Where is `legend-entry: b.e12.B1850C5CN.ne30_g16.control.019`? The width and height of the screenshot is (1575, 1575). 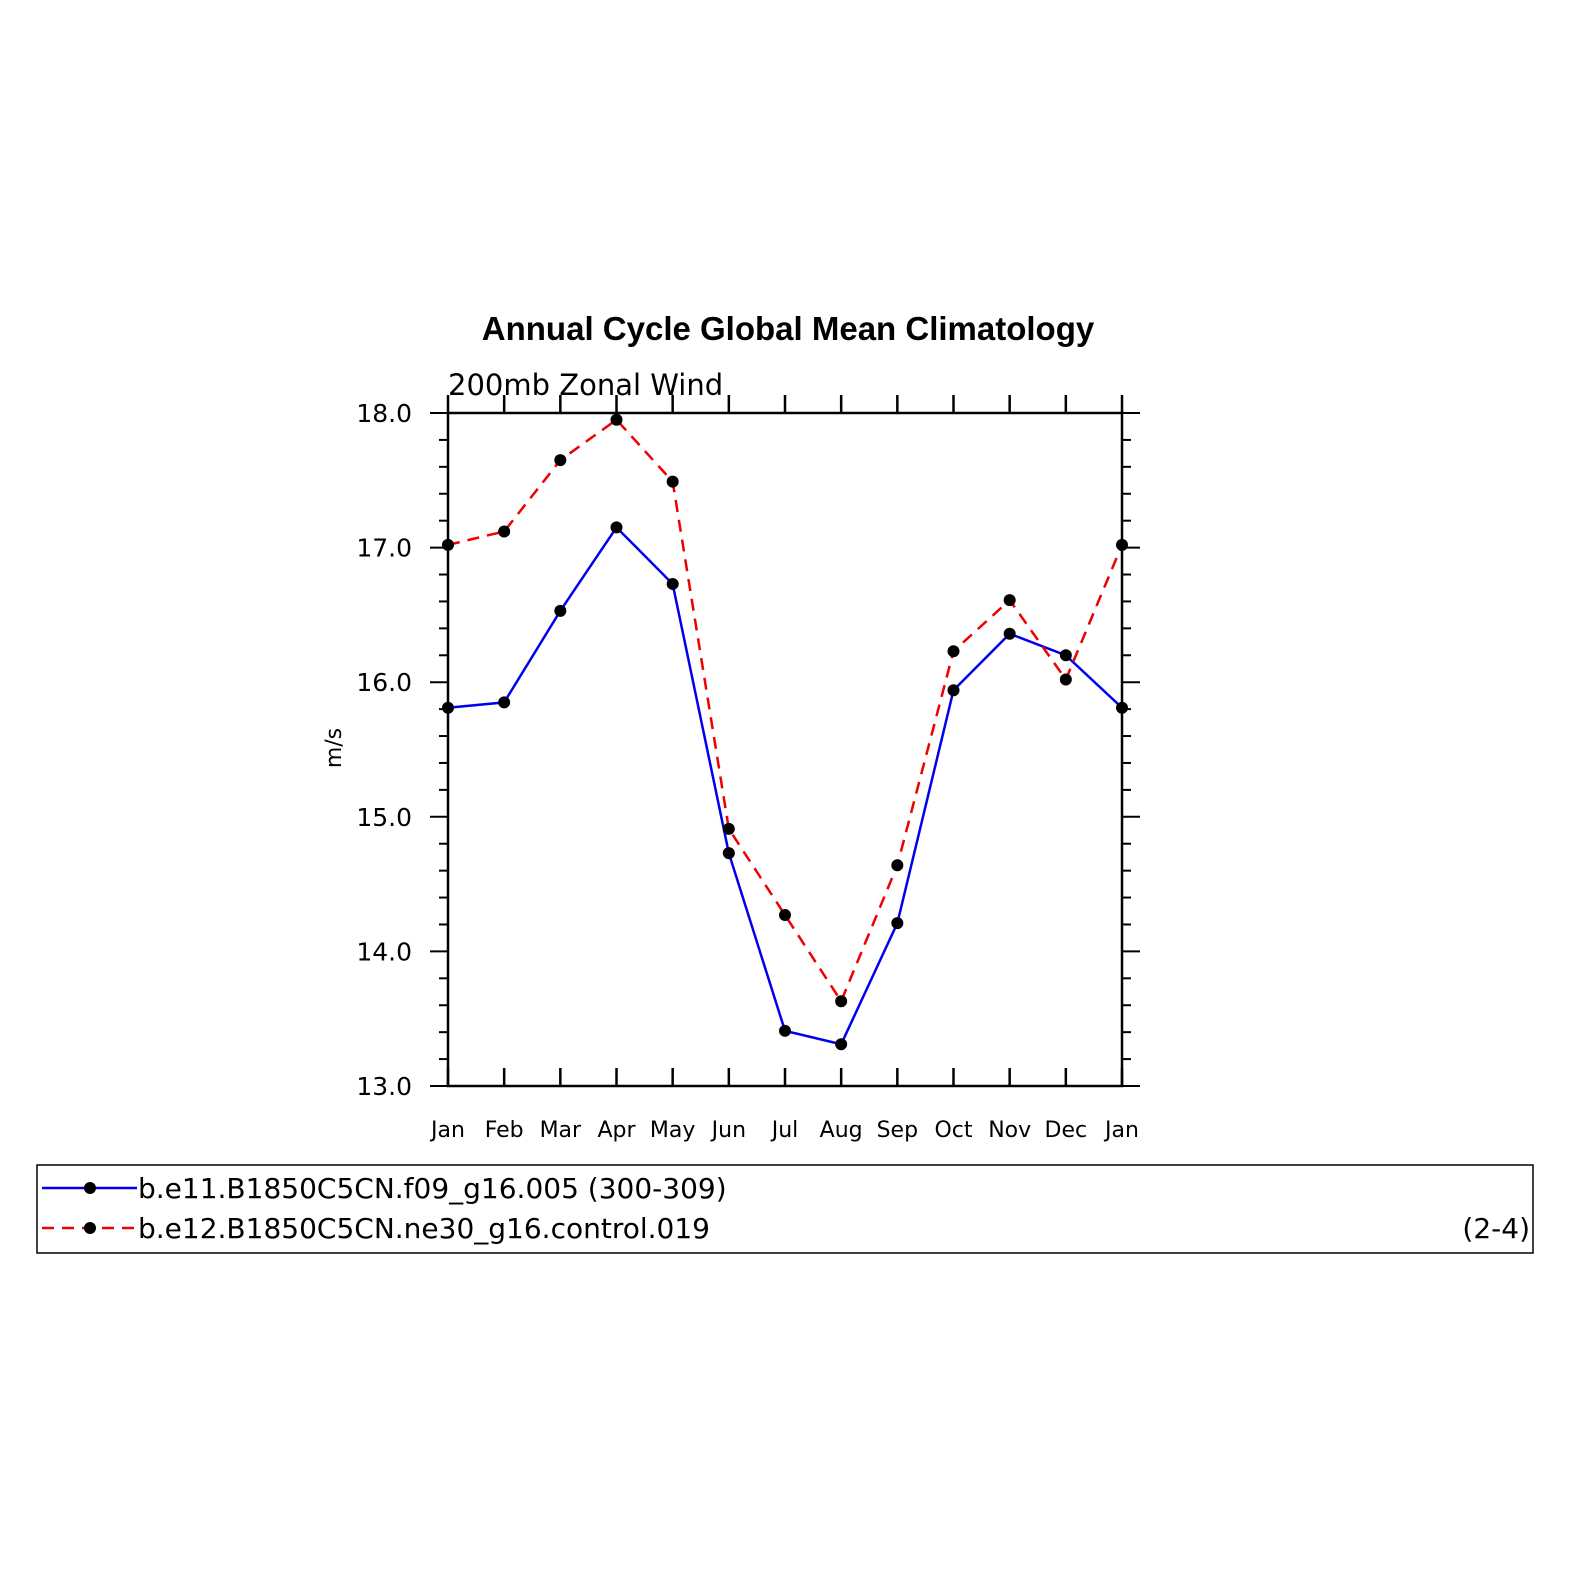 legend-entry: b.e12.B1850C5CN.ne30_g16.control.019 is located at coordinates (376, 1228).